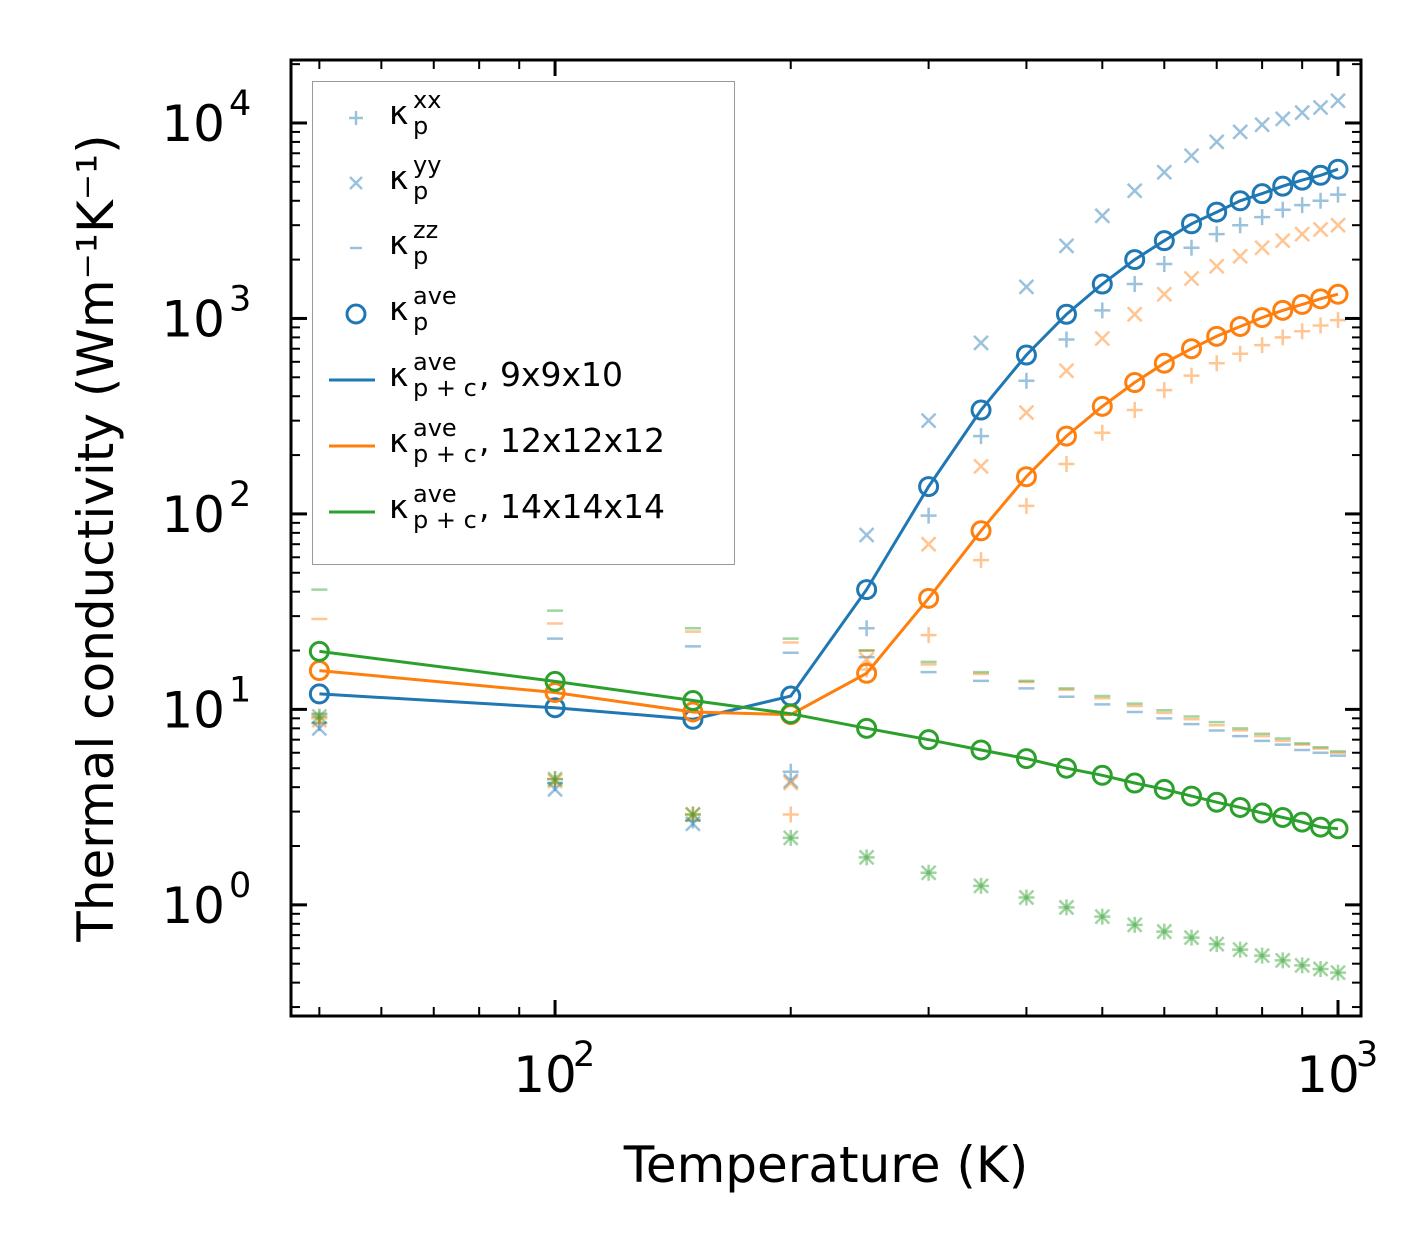 The width and height of the screenshot is (1422, 1254). I want to click on y-tick-label-exponent: 0, so click(240, 886).